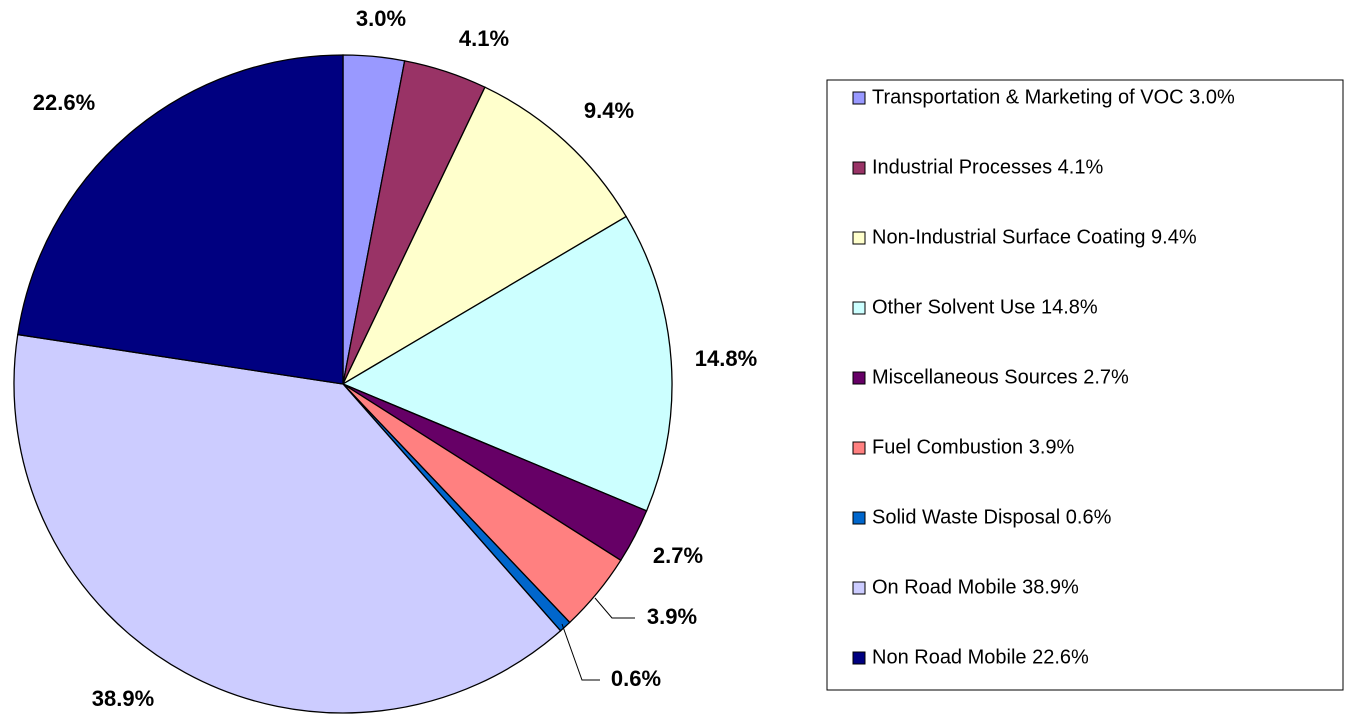 The image size is (1353, 720). Describe the element at coordinates (123, 698) in the screenshot. I see `data-label: 38.9%` at that location.